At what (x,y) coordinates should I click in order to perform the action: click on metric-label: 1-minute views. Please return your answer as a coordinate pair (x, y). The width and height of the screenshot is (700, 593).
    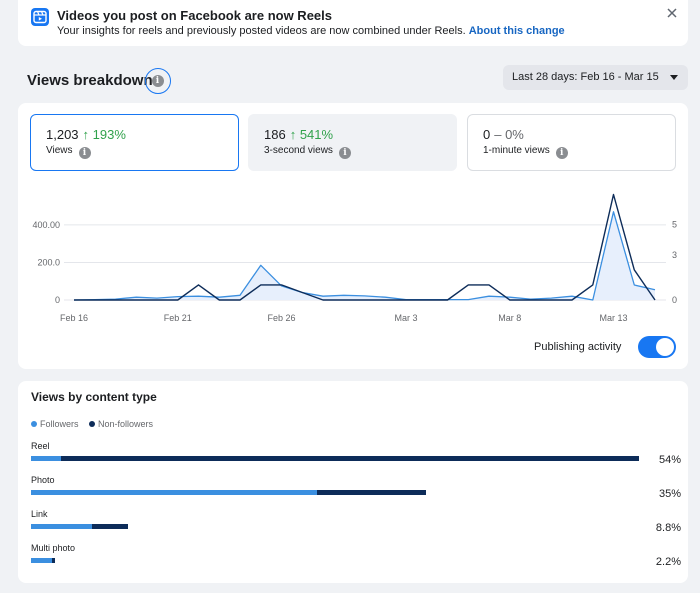
    Looking at the image, I should click on (516, 150).